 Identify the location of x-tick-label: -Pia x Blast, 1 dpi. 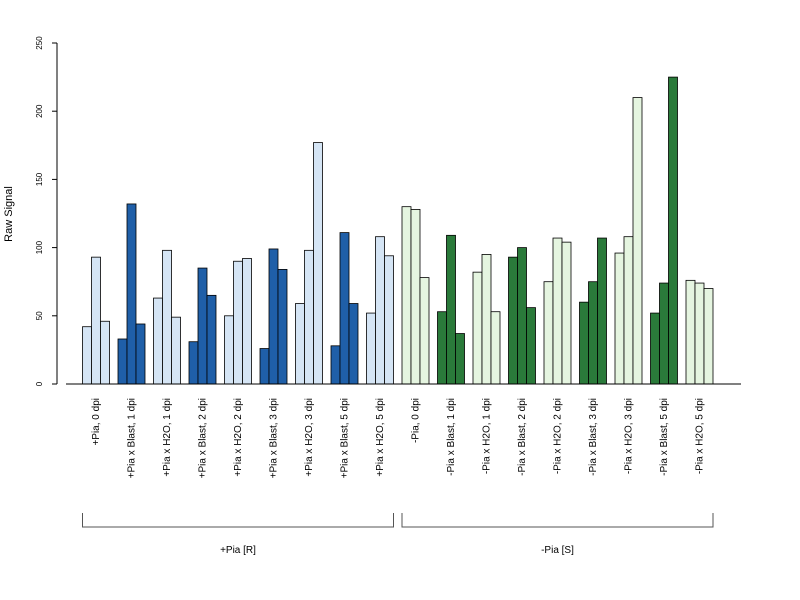
(451, 437).